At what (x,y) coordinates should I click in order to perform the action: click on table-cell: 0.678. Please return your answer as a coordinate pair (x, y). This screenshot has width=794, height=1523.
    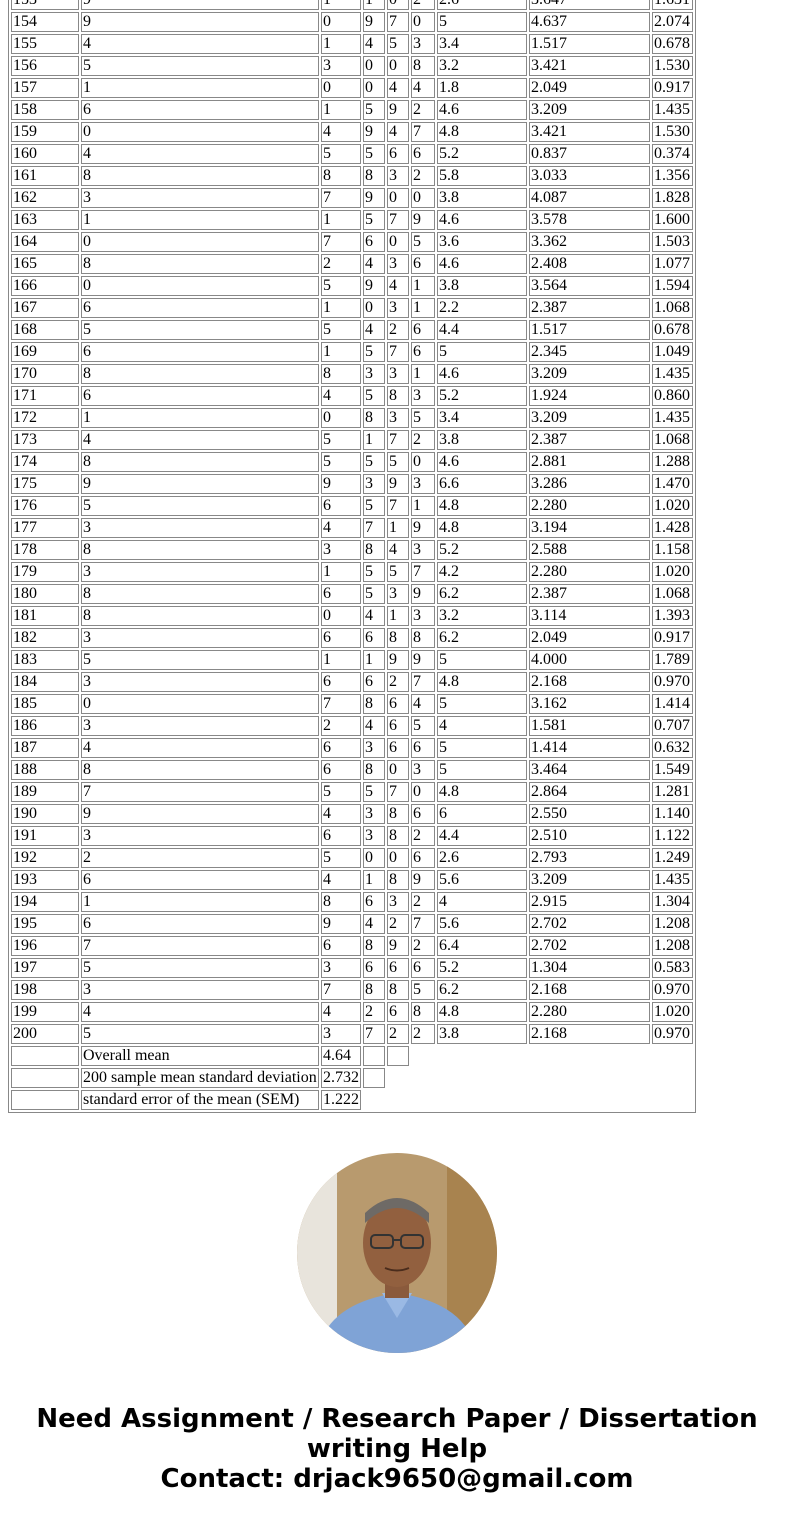
    Looking at the image, I should click on (672, 44).